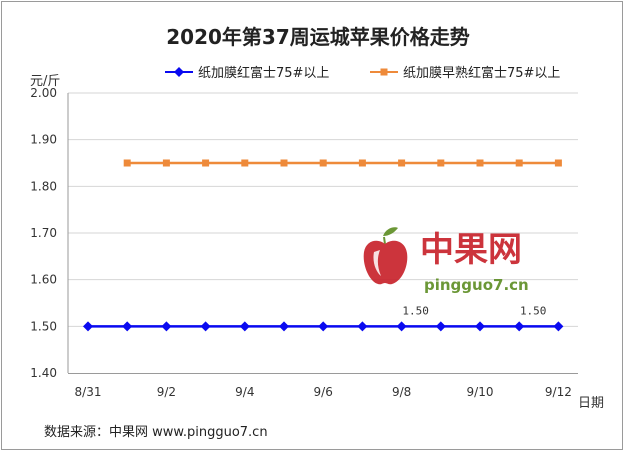 The image size is (626, 453). What do you see at coordinates (263, 73) in the screenshot?
I see `legend-label-series-1: 纸加膜红富士75#以上` at bounding box center [263, 73].